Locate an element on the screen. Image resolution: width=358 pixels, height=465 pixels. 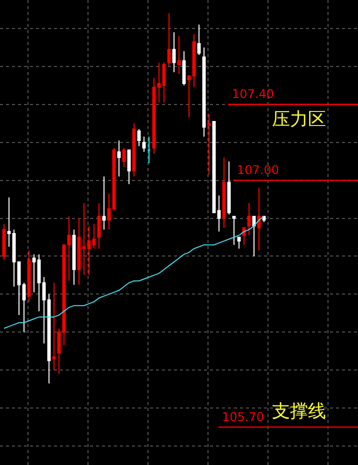
text: 支撑线 is located at coordinates (299, 411).